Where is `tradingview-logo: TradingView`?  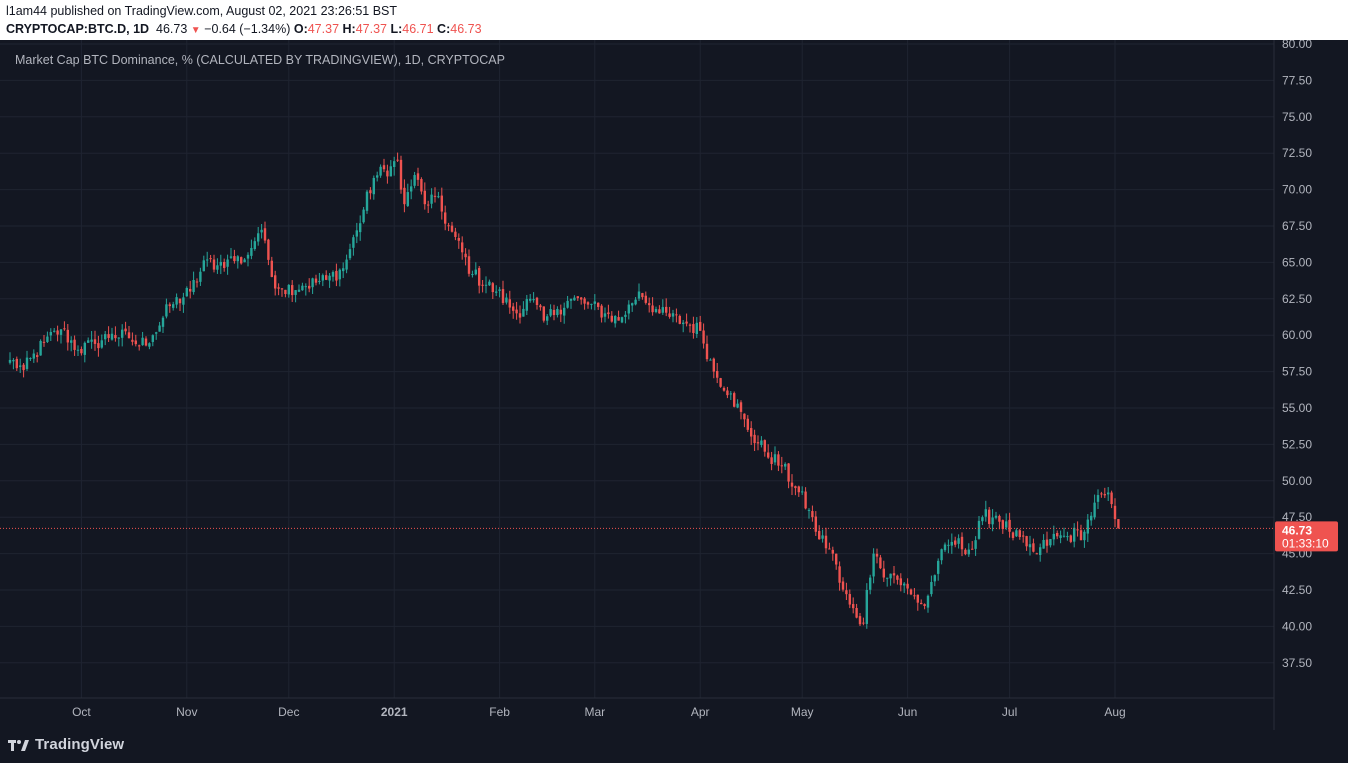 tradingview-logo: TradingView is located at coordinates (66, 744).